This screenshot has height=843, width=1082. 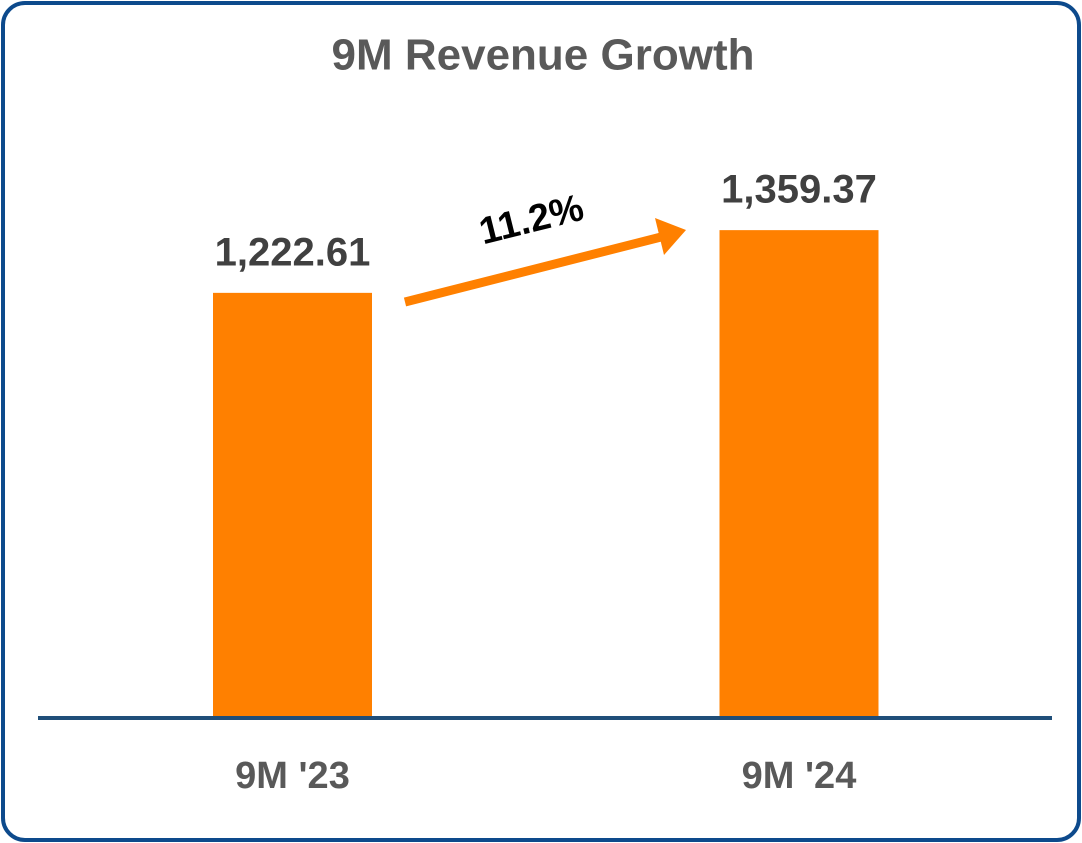 I want to click on arrow-shaft, so click(x=535, y=269).